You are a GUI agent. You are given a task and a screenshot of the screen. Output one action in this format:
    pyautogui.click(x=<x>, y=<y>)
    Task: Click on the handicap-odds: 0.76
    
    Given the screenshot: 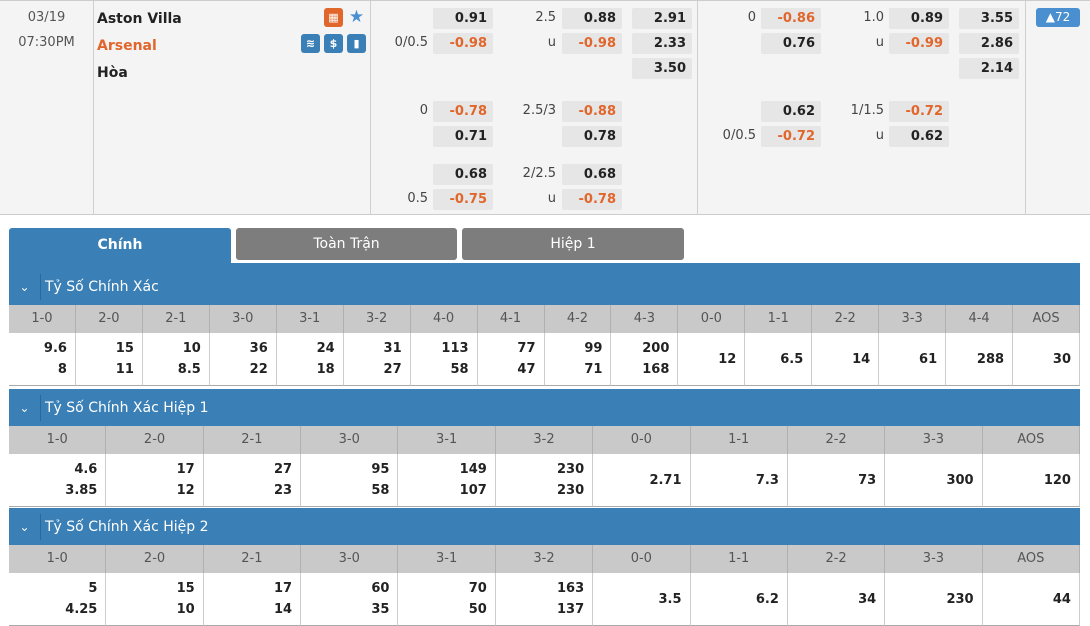 What is the action you would take?
    pyautogui.click(x=791, y=43)
    